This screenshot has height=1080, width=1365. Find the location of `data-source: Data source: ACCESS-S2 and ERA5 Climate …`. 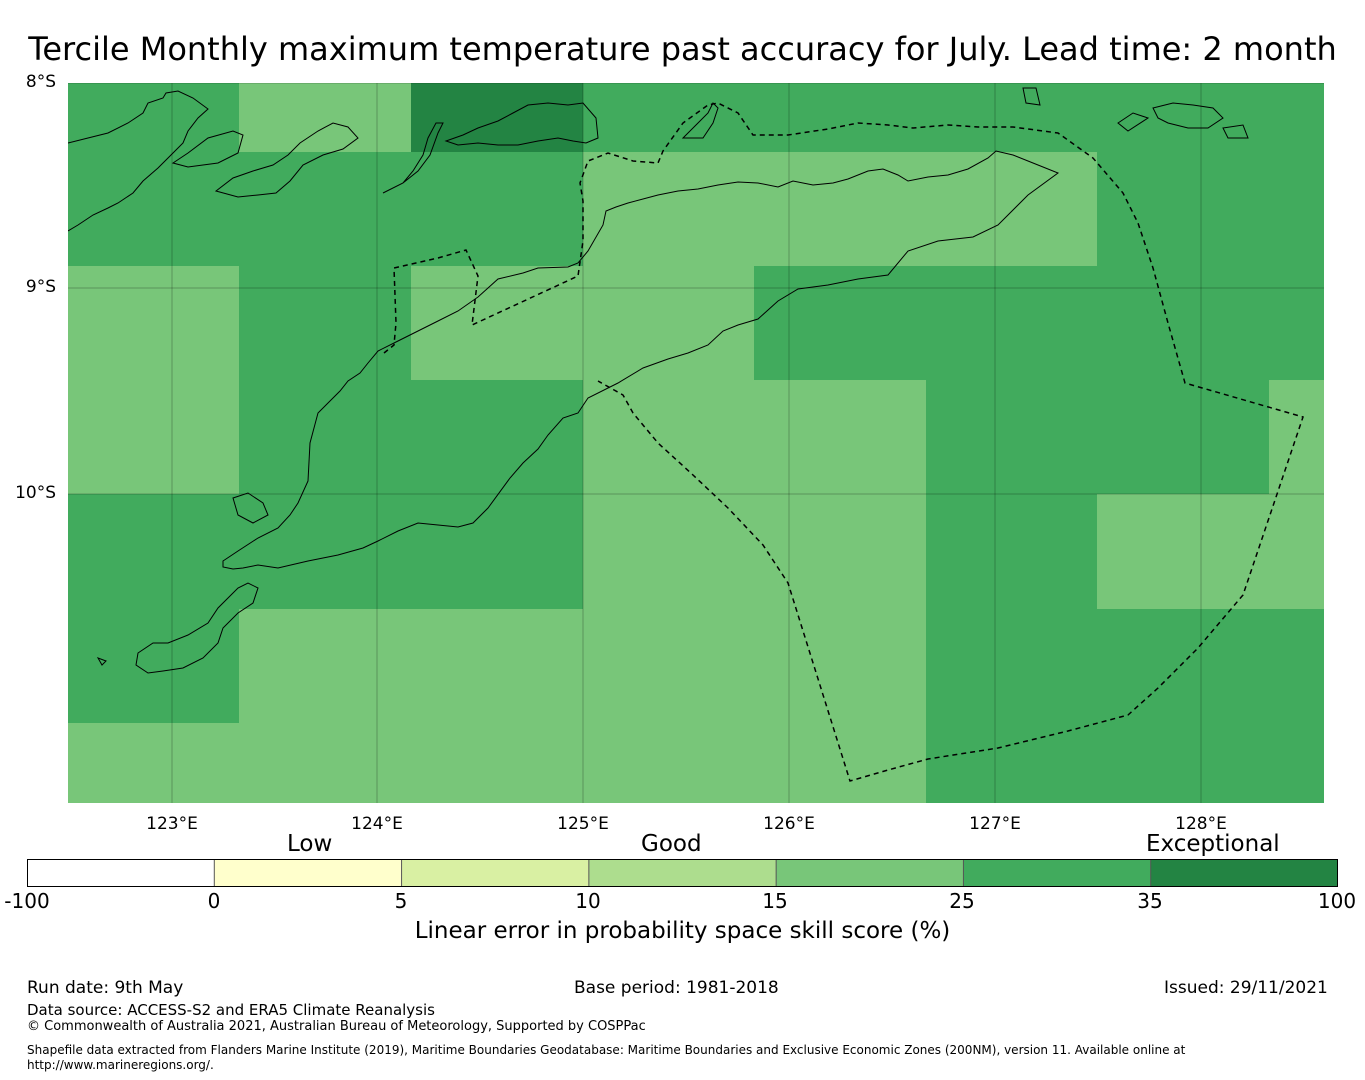

data-source: Data source: ACCESS-S2 and ERA5 Climate … is located at coordinates (231, 1010).